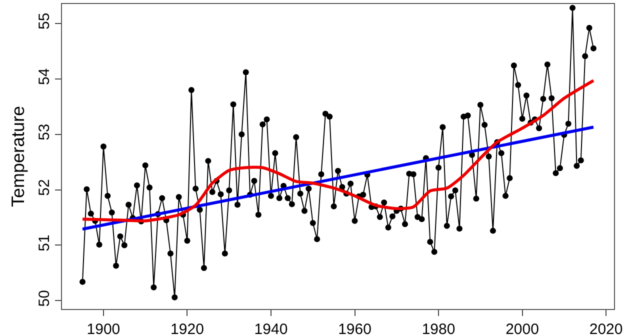  Describe the element at coordinates (18, 157) in the screenshot. I see `y-axis-title: Temperature` at that location.